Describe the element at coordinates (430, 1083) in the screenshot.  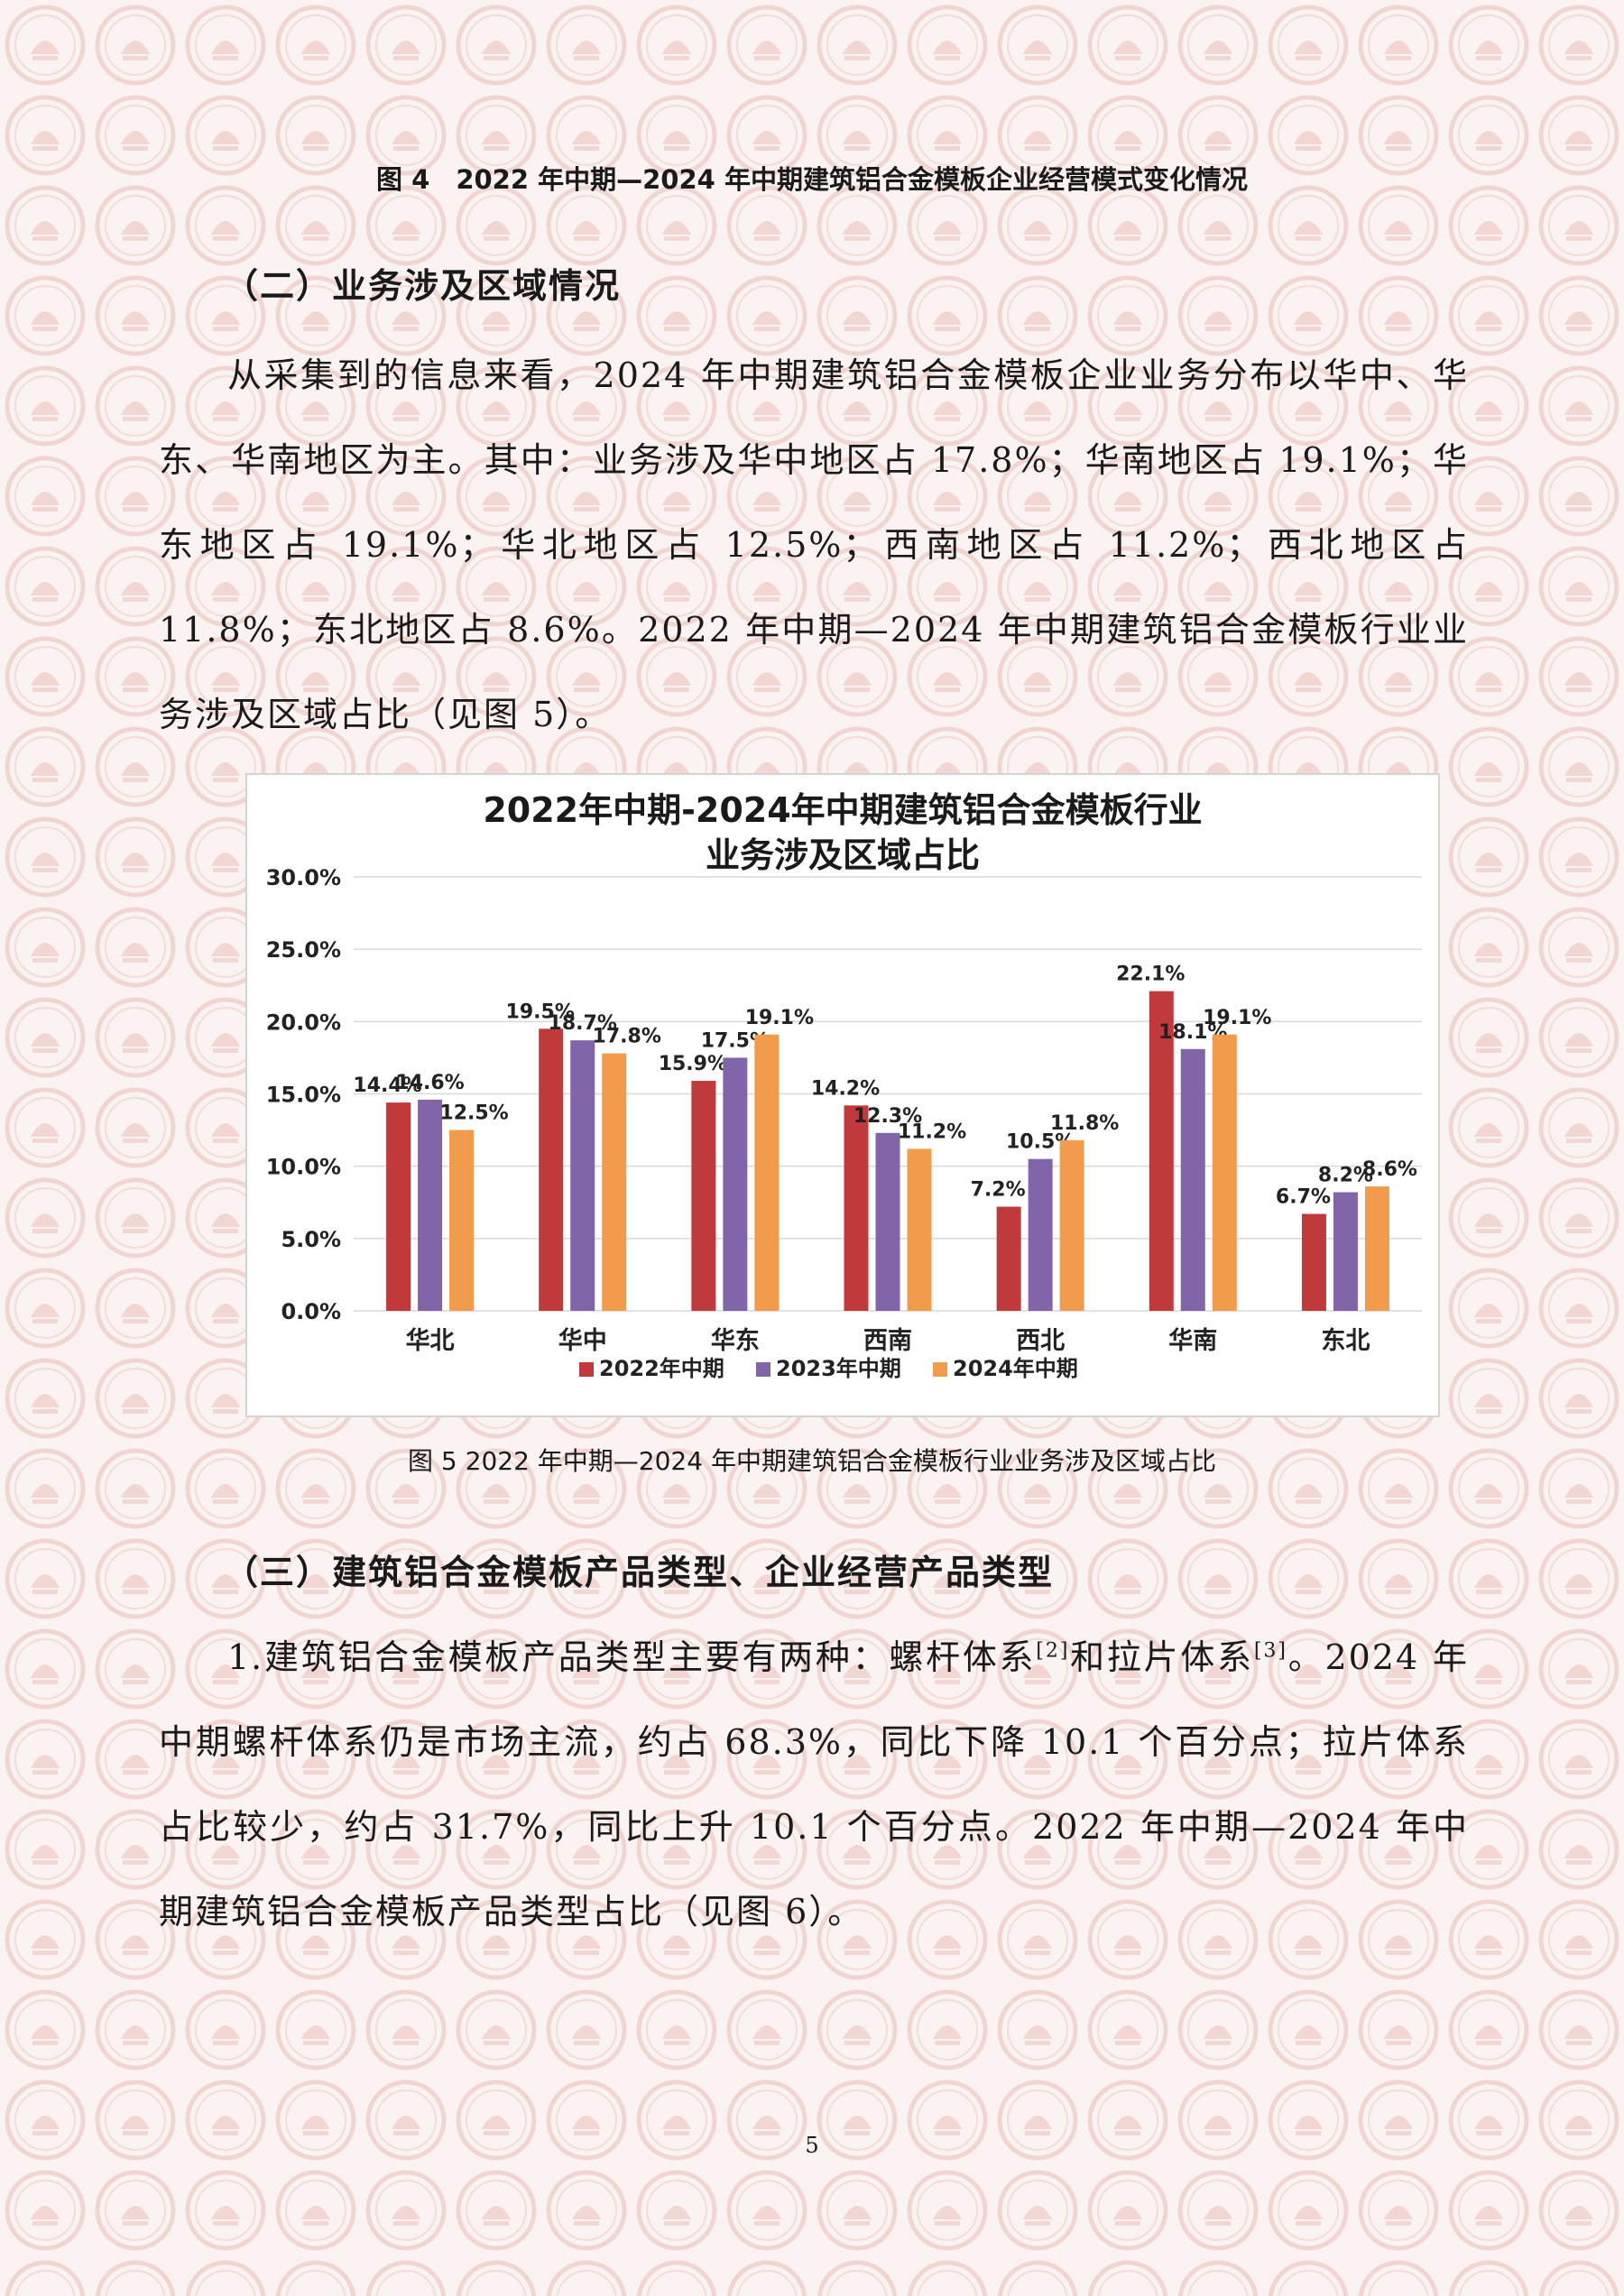
I see `data-label: 14.6%` at that location.